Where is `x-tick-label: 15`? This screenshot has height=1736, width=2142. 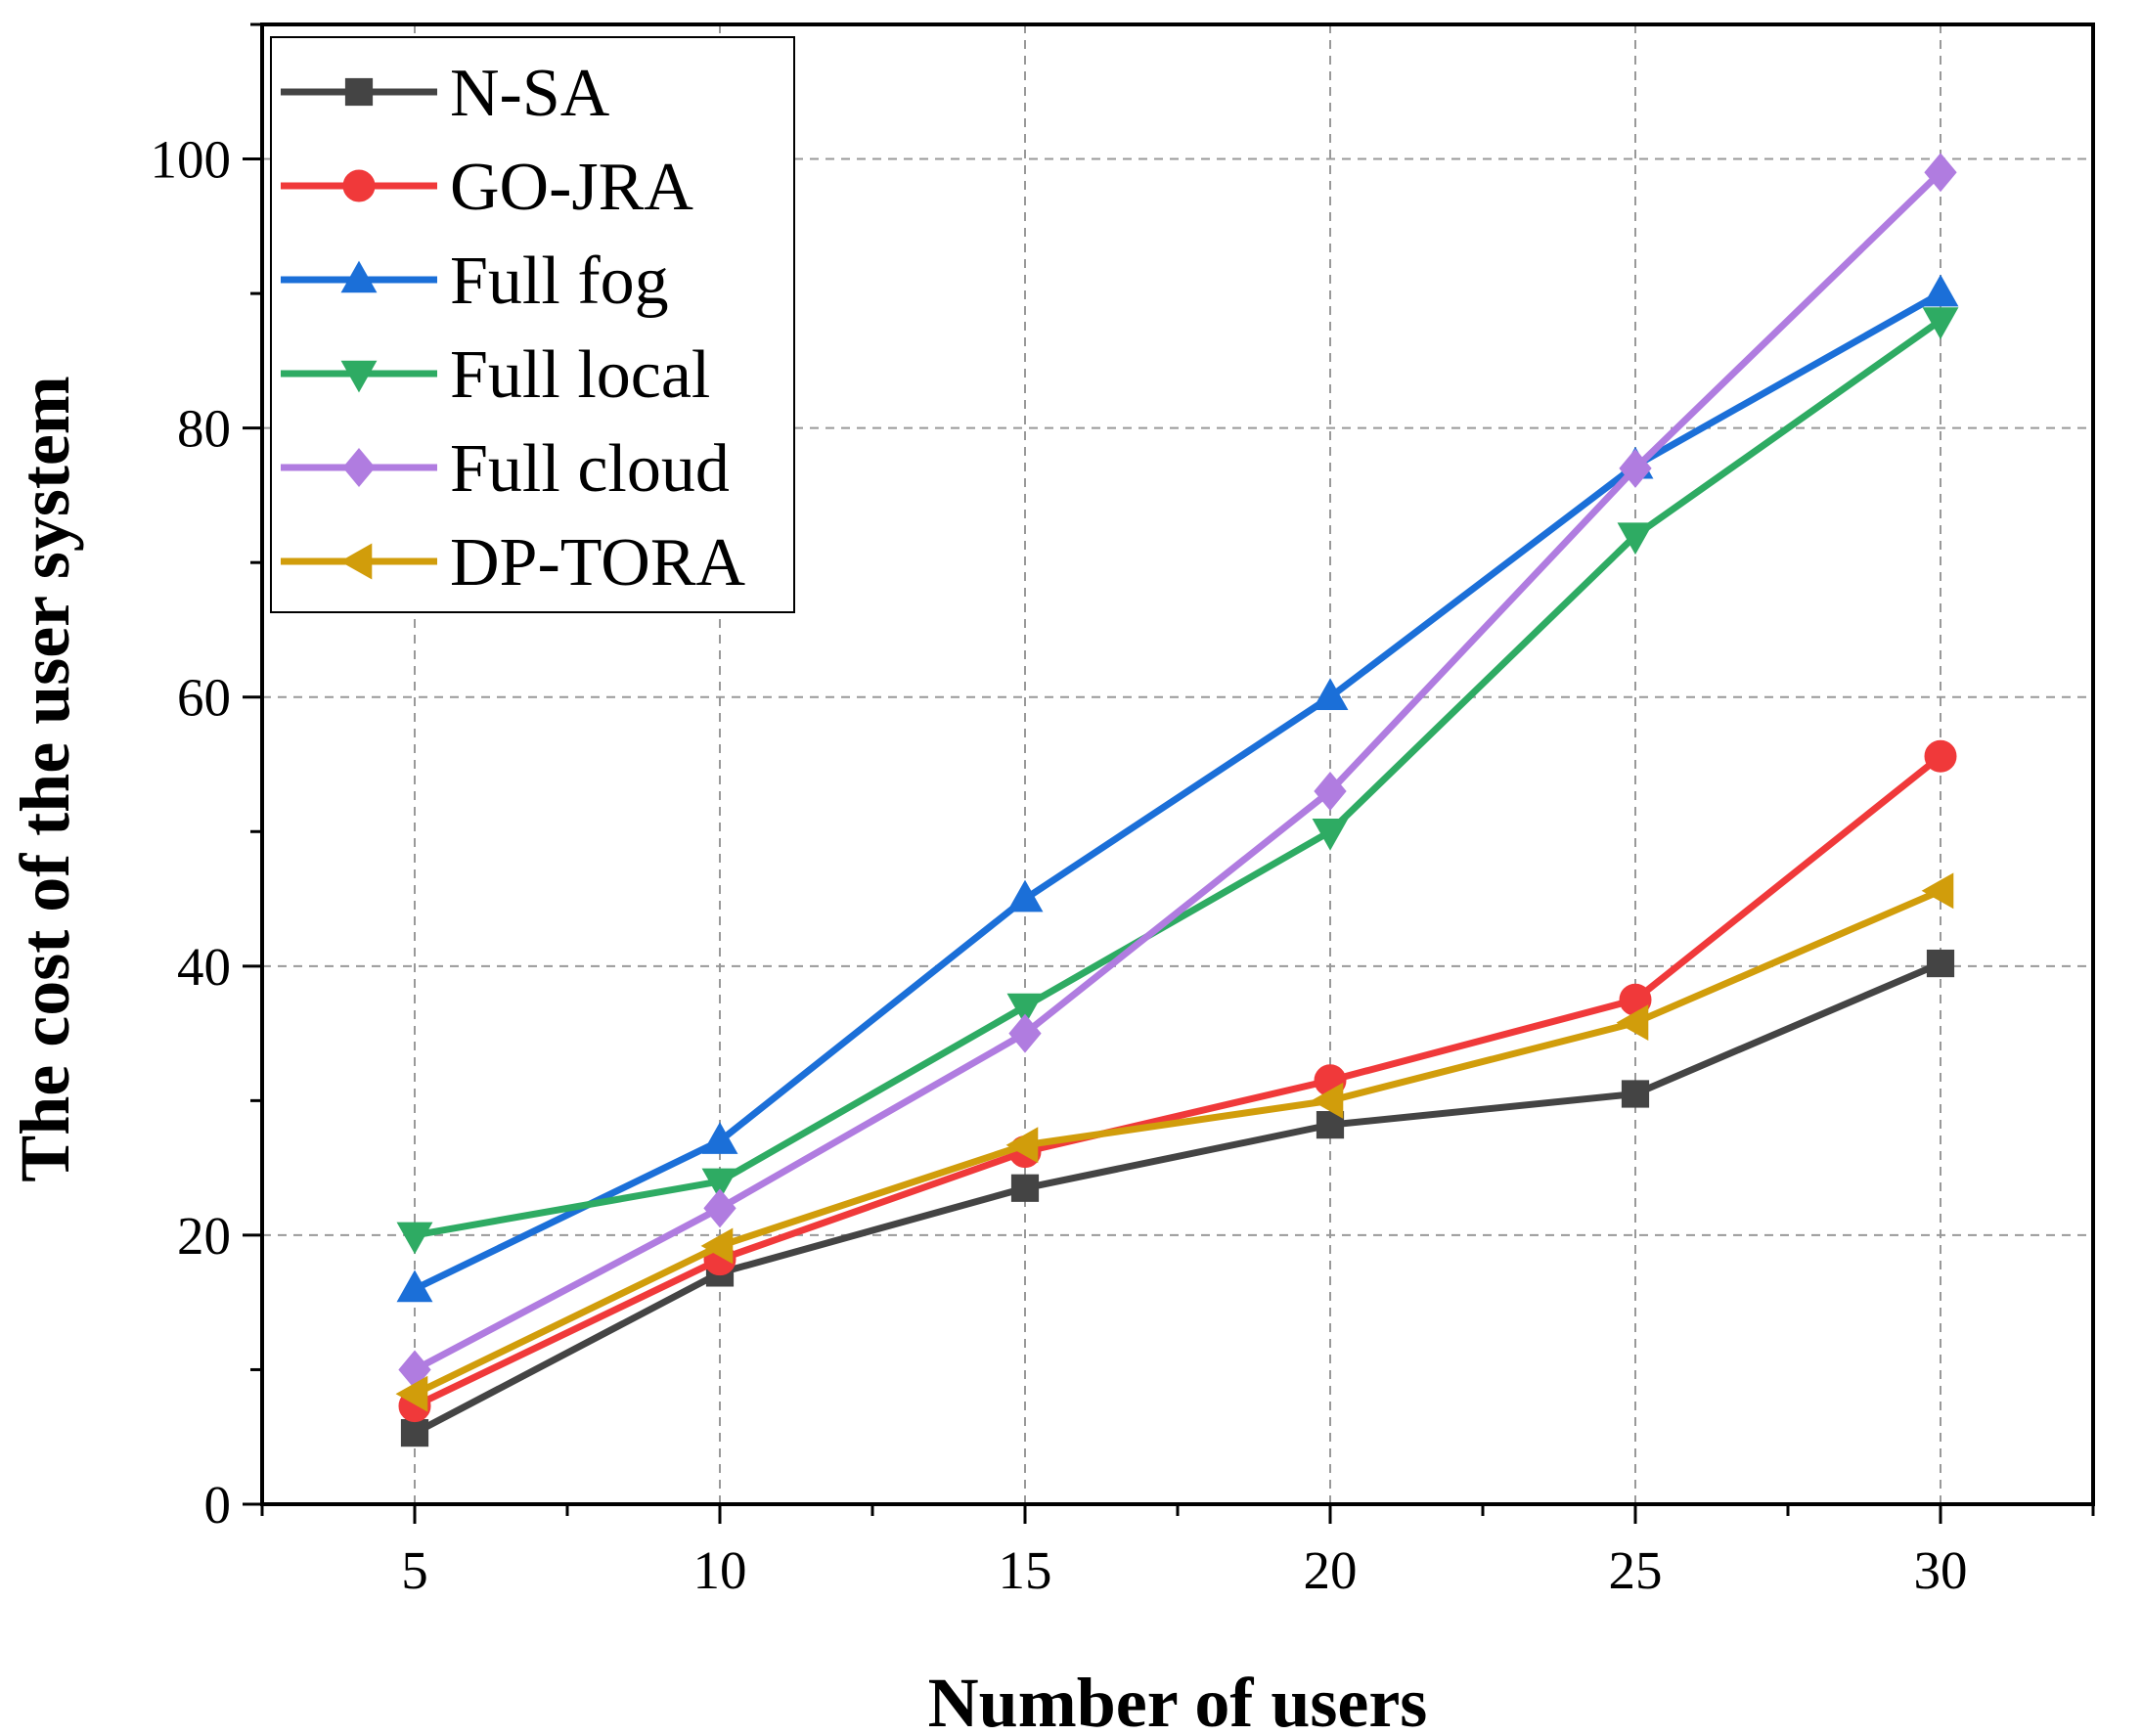
x-tick-label: 15 is located at coordinates (1025, 1570).